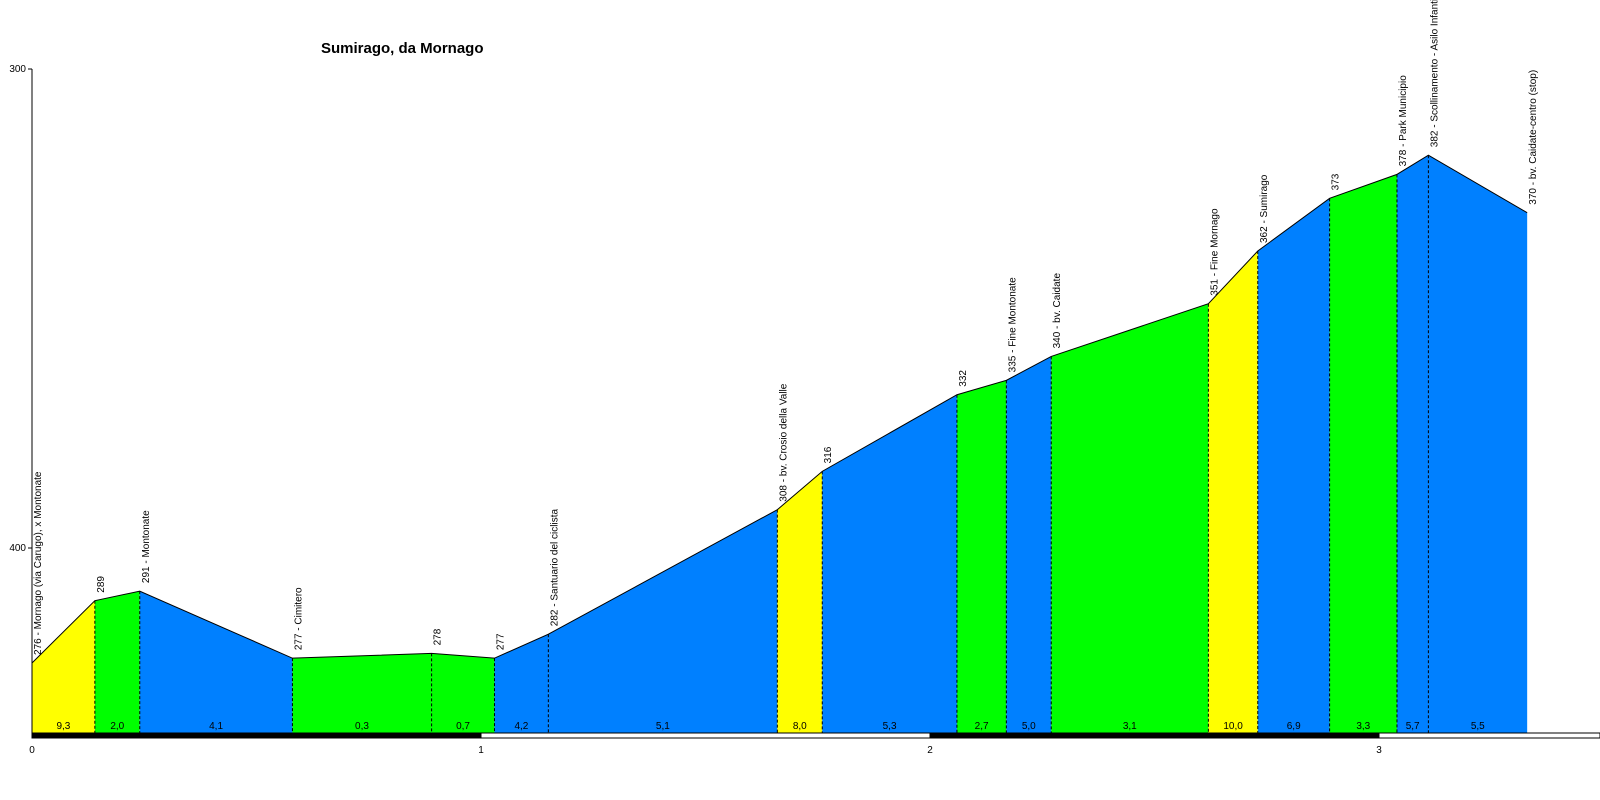 The width and height of the screenshot is (1600, 800). I want to click on x-tick-label: 2, so click(930, 750).